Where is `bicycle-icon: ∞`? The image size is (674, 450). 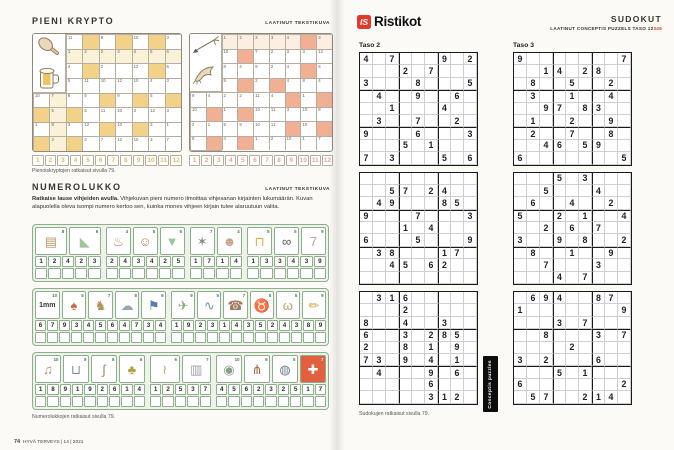 bicycle-icon: ∞ is located at coordinates (286, 241).